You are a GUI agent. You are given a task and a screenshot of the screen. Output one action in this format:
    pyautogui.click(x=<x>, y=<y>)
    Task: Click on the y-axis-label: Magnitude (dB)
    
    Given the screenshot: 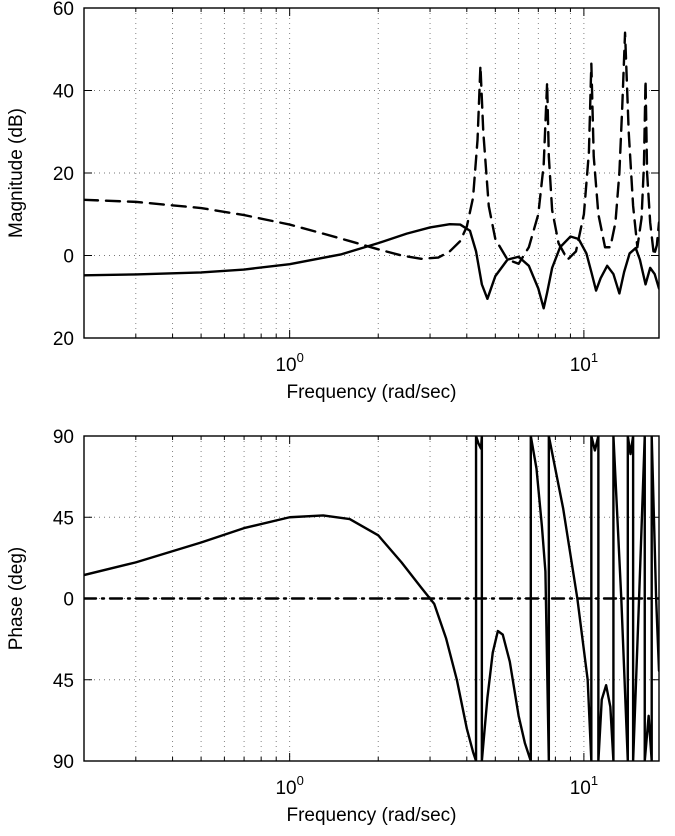 What is the action you would take?
    pyautogui.click(x=16, y=173)
    